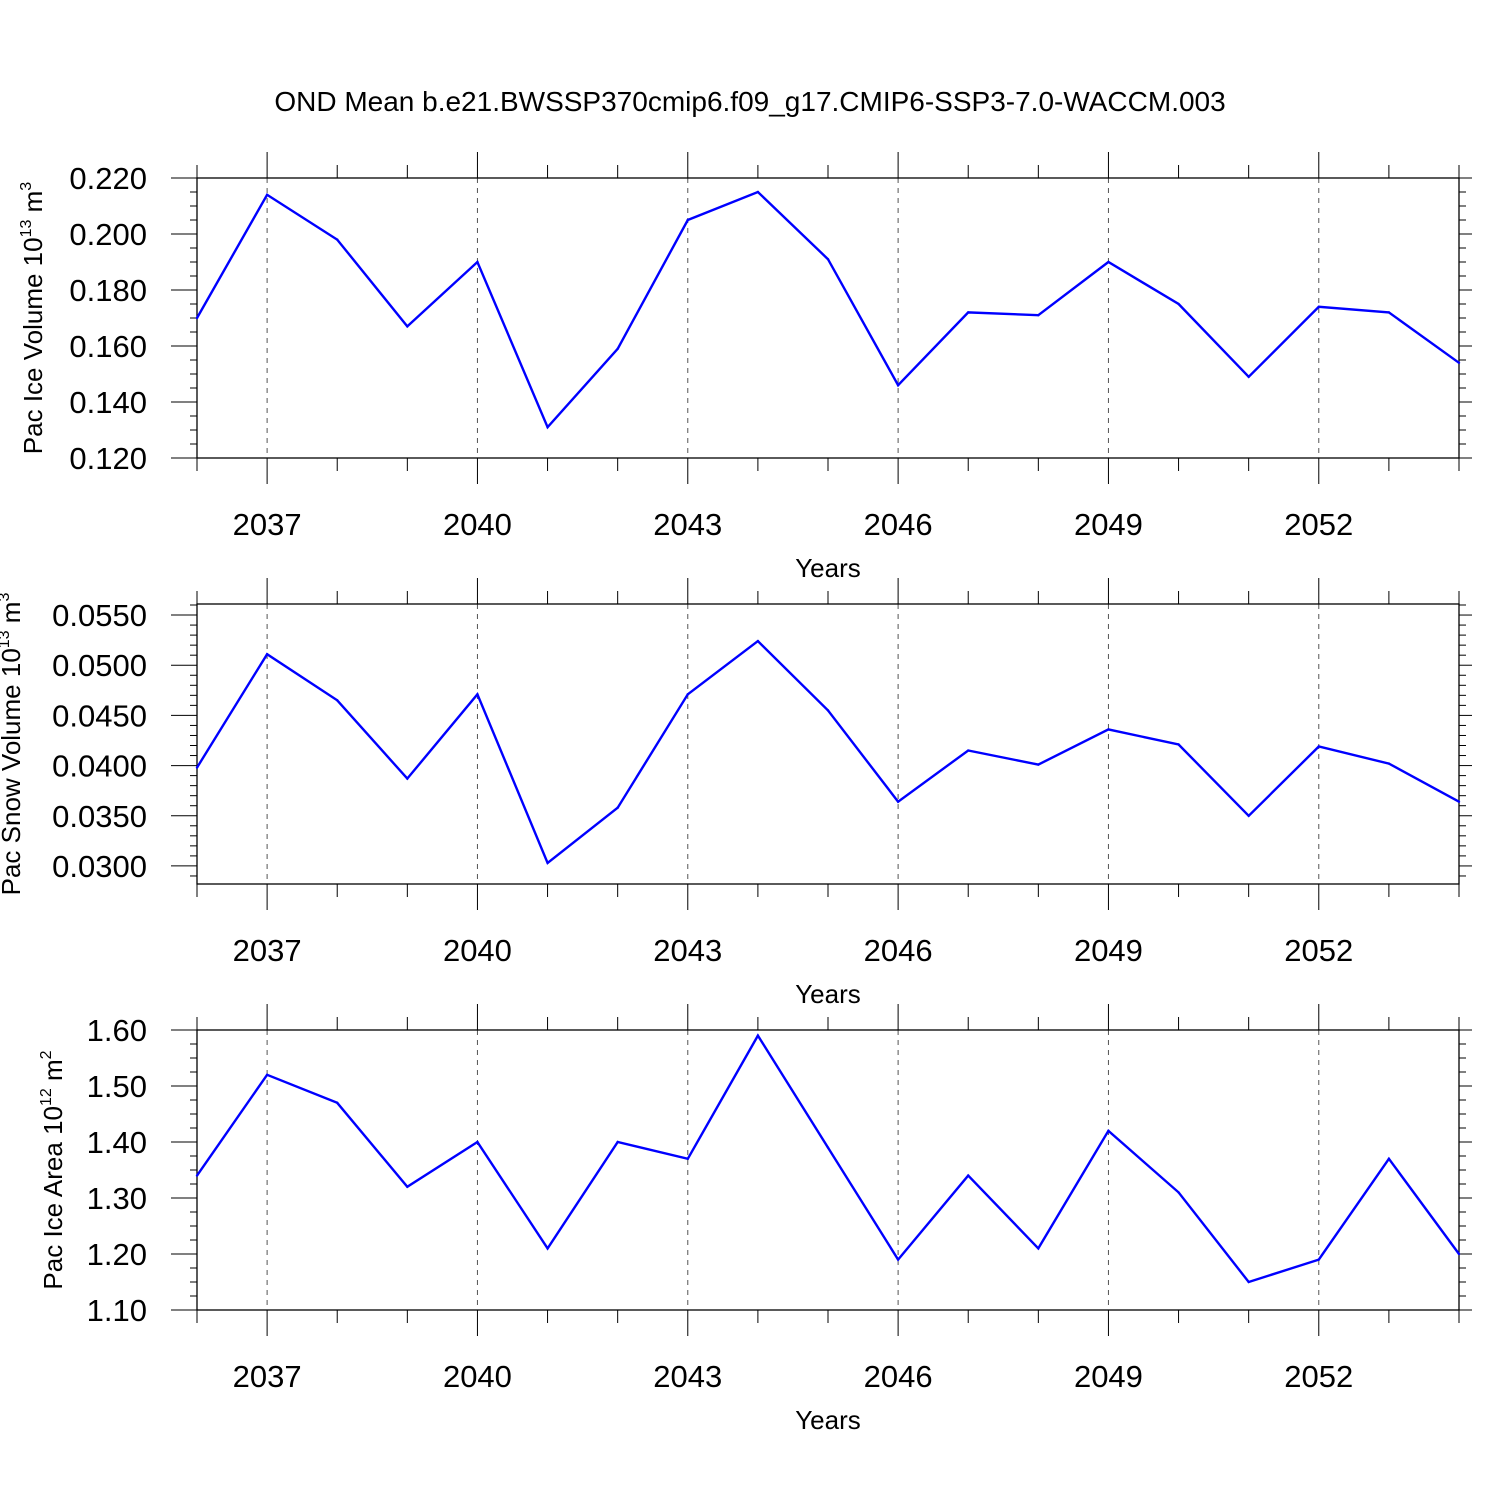 The width and height of the screenshot is (1500, 1500). What do you see at coordinates (46, 1054) in the screenshot?
I see `y-axis-label-unit-exponent: 2` at bounding box center [46, 1054].